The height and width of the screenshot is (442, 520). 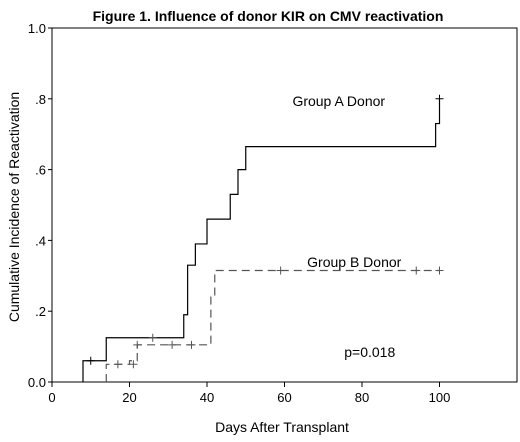 I want to click on annotation-layer: Group A Donor Group B Donor p=0.018, so click(x=346, y=226).